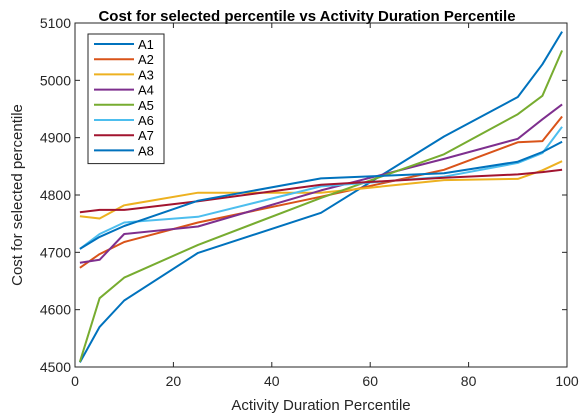  What do you see at coordinates (55, 80) in the screenshot?
I see `y-tick-label: 5000` at bounding box center [55, 80].